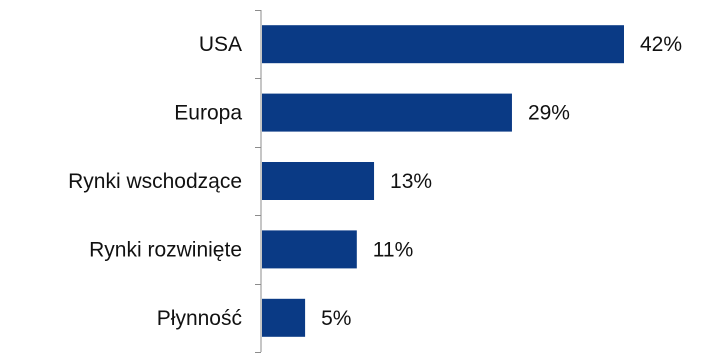 The height and width of the screenshot is (363, 709). What do you see at coordinates (208, 113) in the screenshot?
I see `category-label: Europa` at bounding box center [208, 113].